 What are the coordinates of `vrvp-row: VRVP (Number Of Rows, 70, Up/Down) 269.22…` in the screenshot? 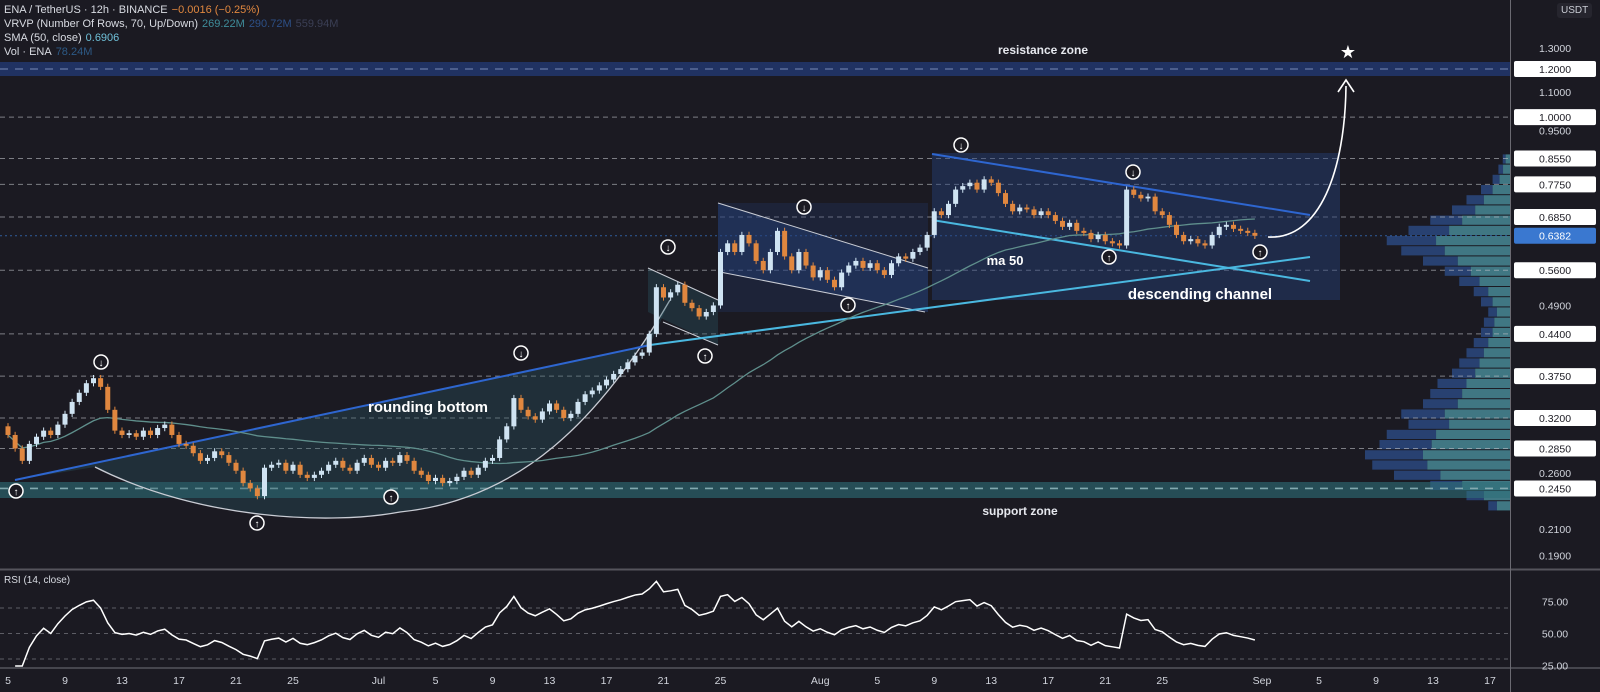 It's located at (171, 24).